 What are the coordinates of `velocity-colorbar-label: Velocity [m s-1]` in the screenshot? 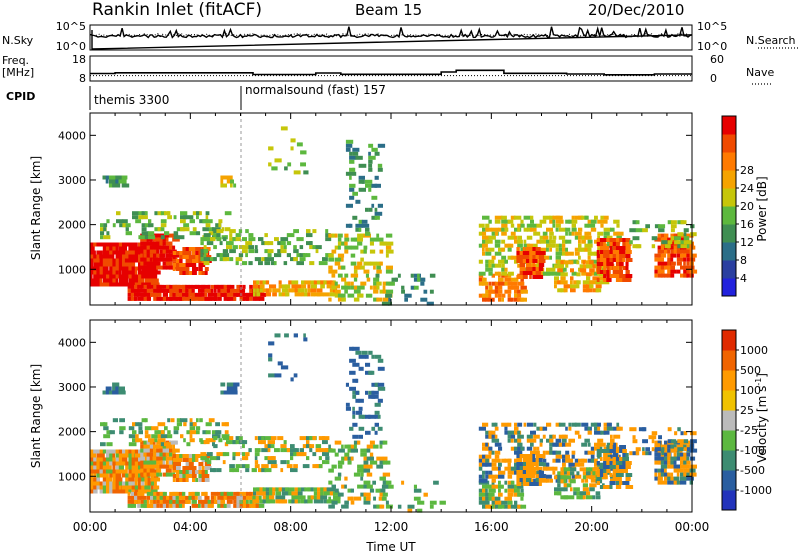 It's located at (761, 418).